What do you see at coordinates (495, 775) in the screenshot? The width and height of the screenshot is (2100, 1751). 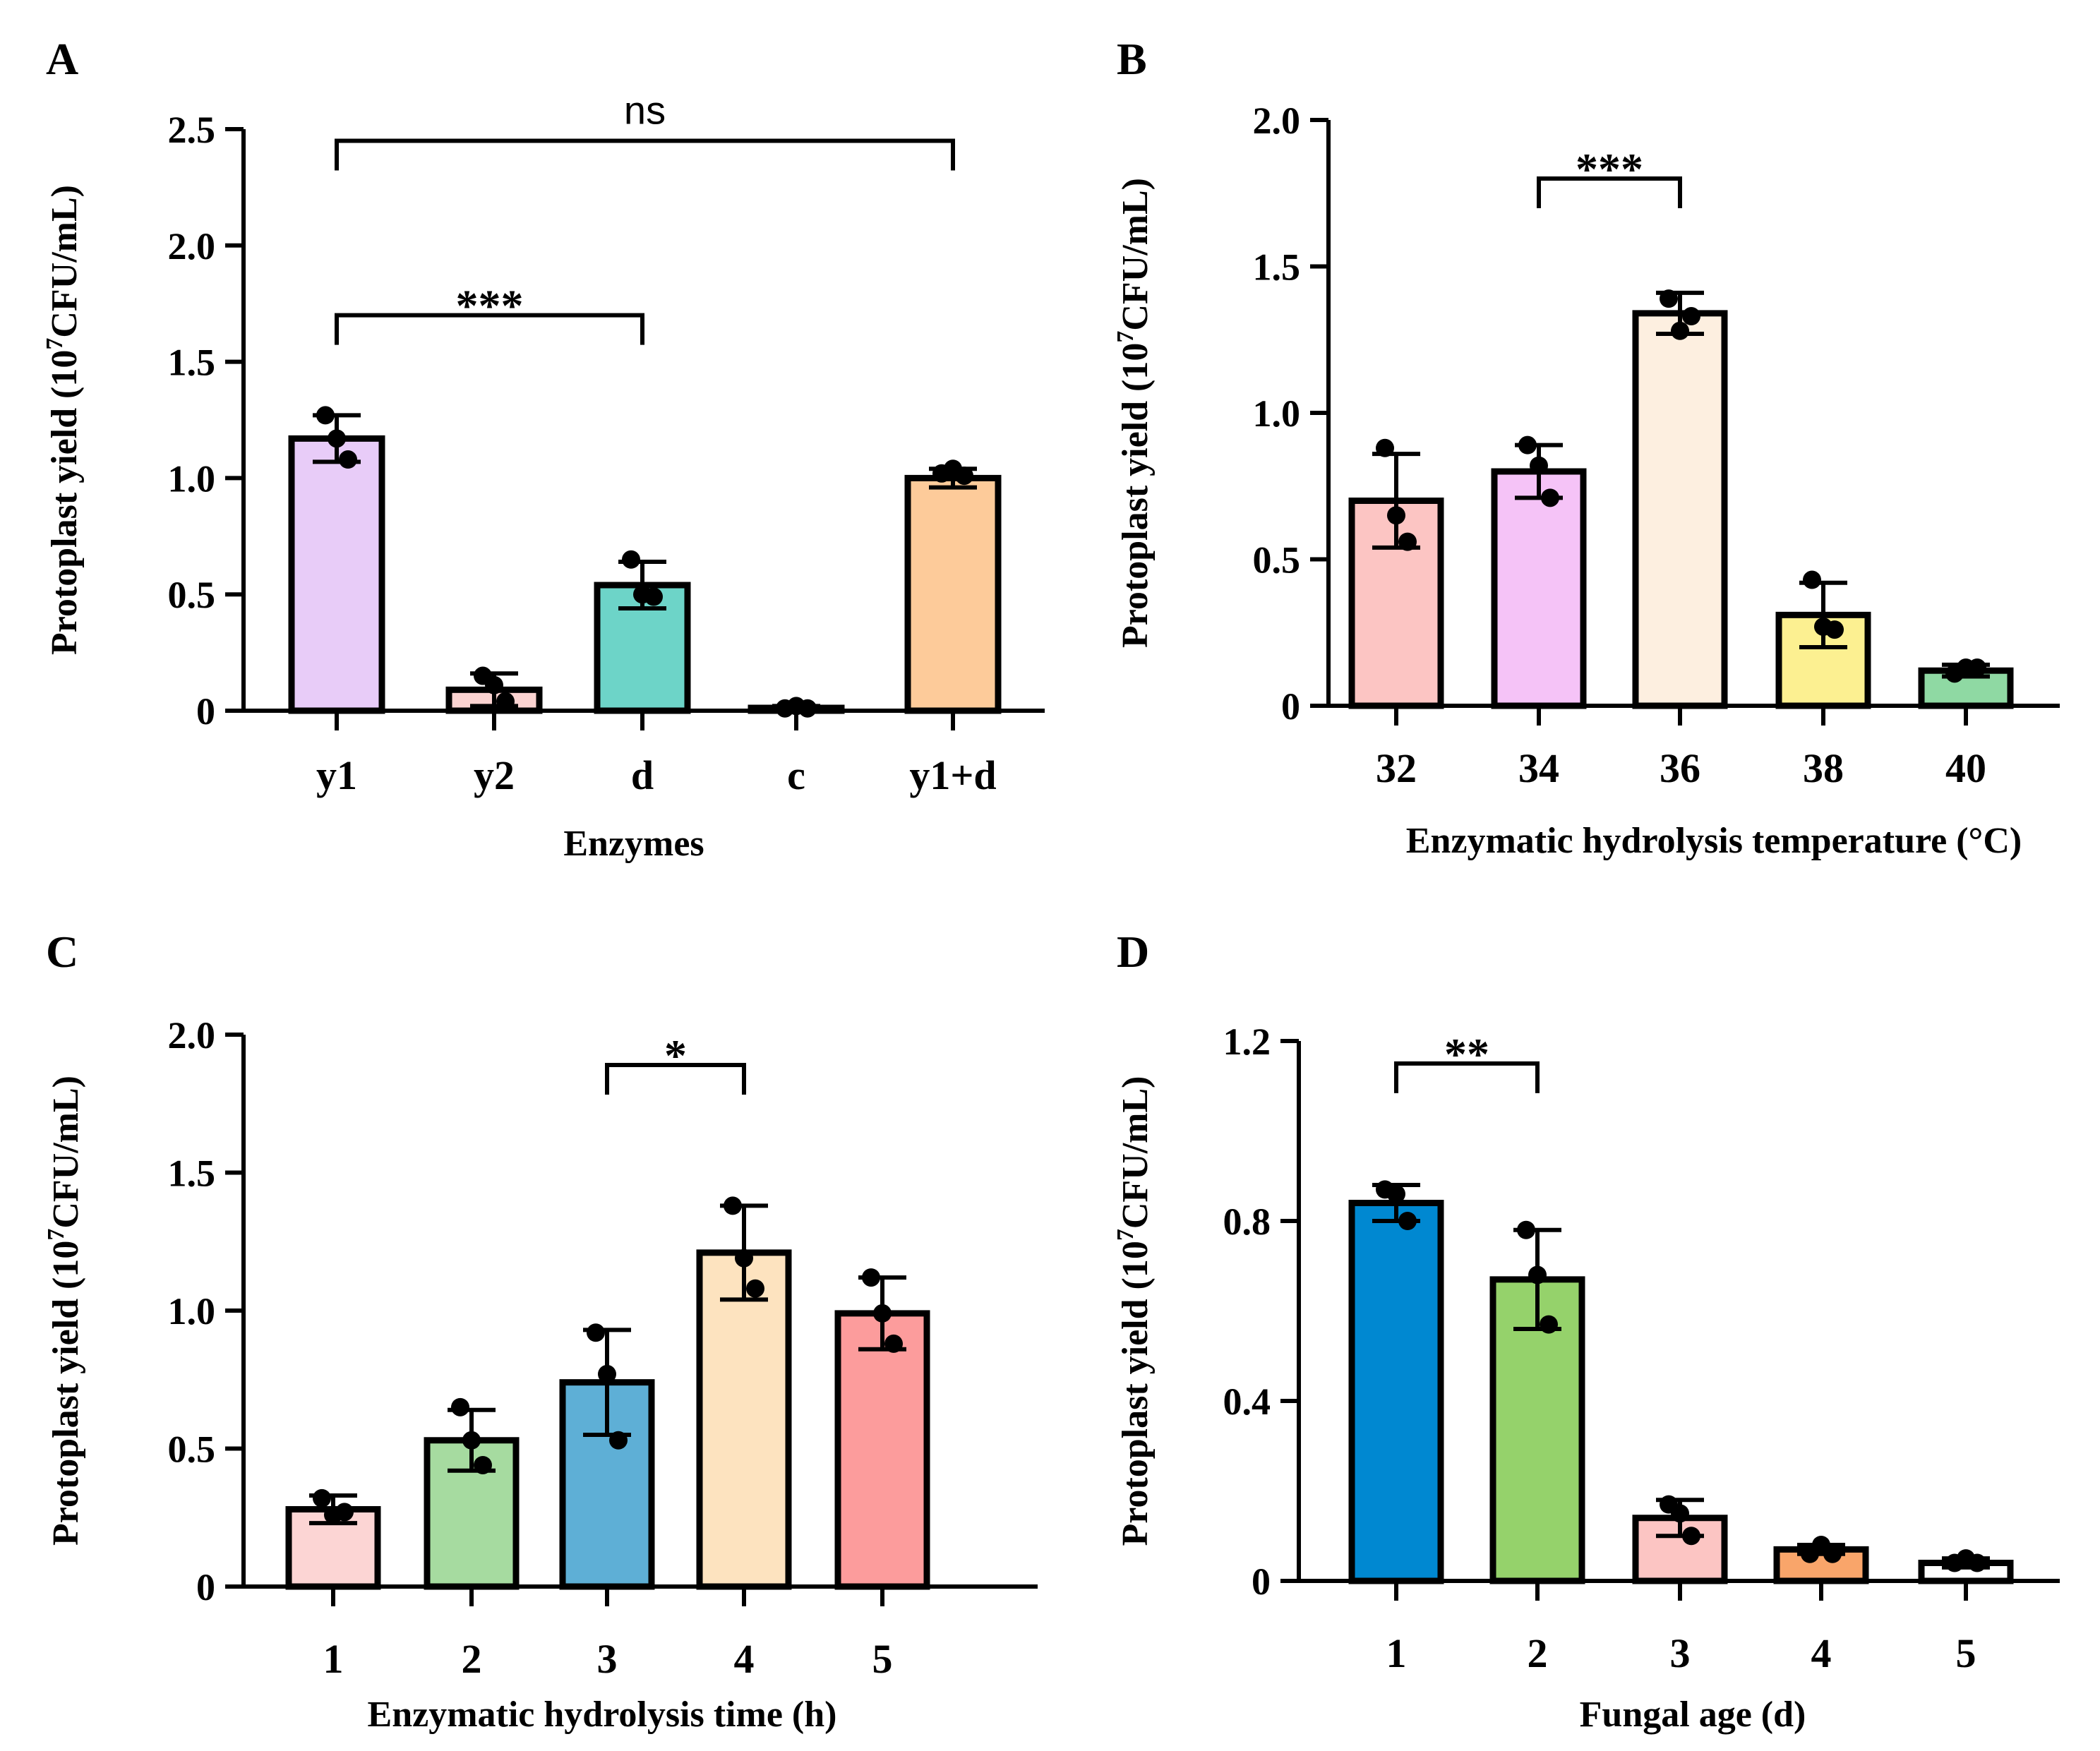 I see `x-tick-label: y2` at bounding box center [495, 775].